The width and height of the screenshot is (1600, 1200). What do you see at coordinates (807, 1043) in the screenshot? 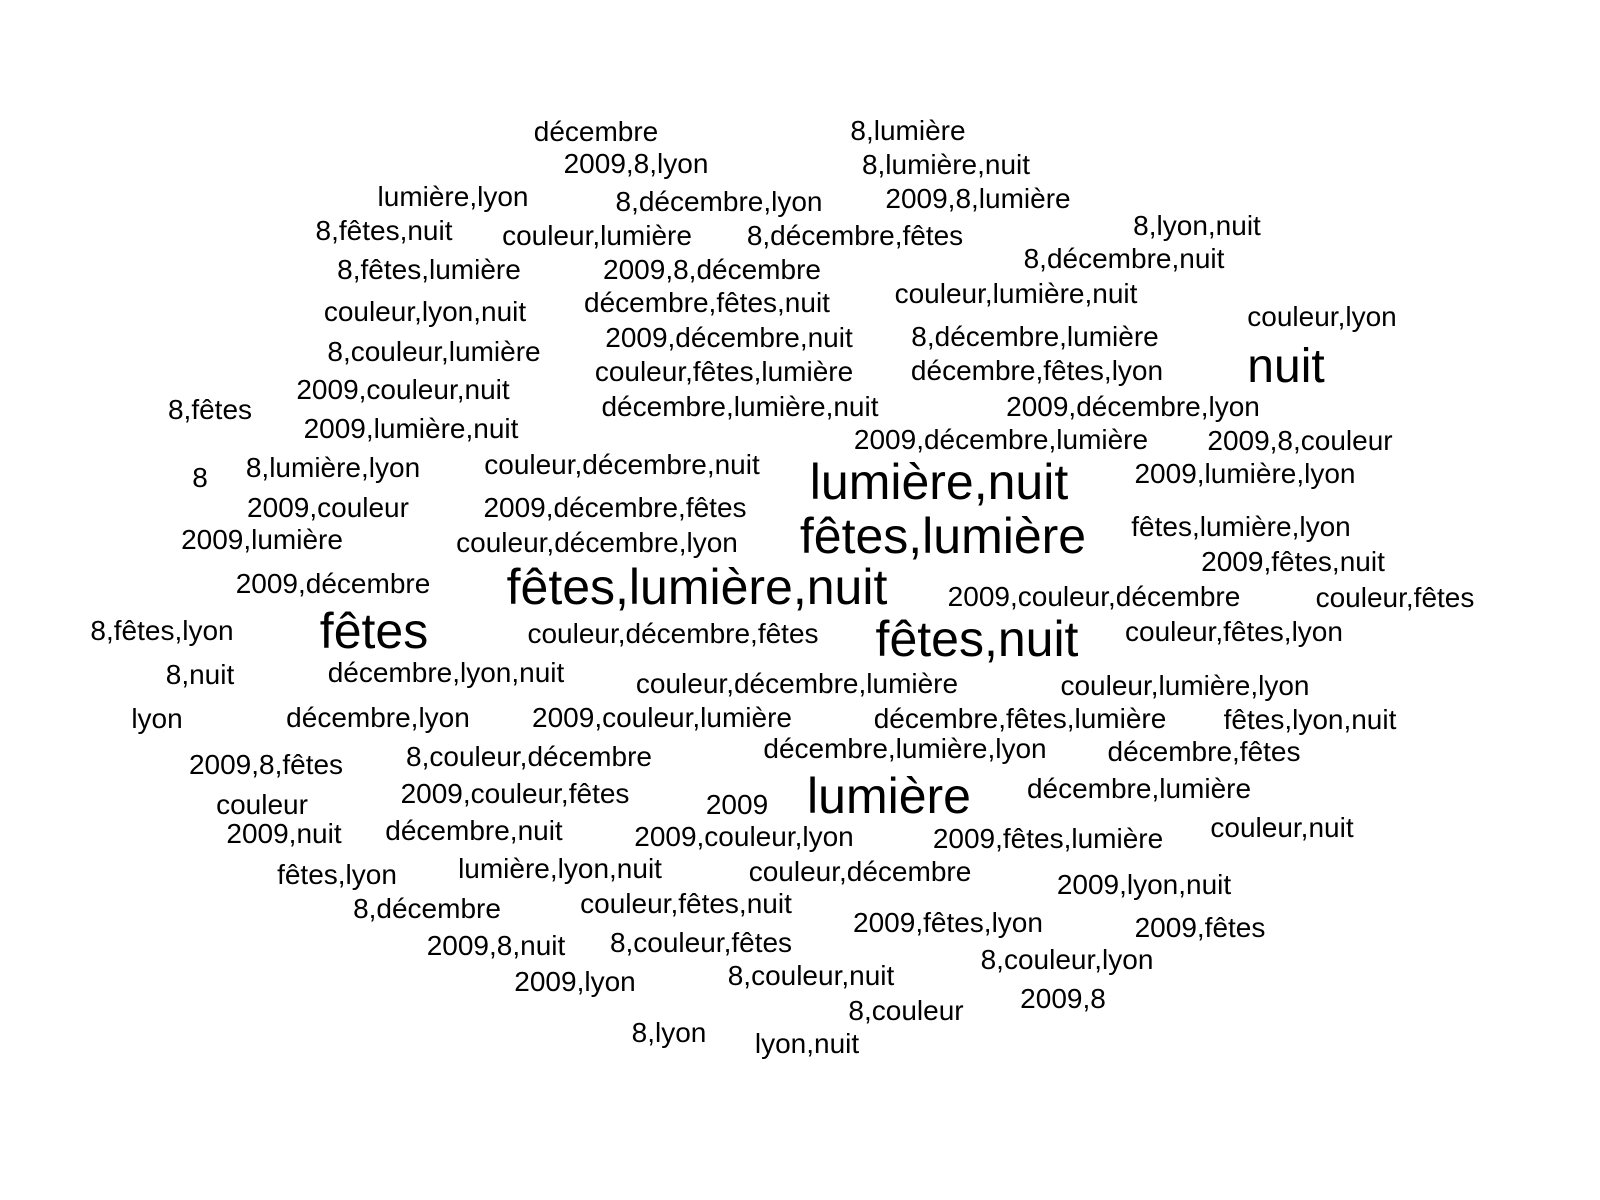
I see `word-cloud-term: lyon,nuit` at bounding box center [807, 1043].